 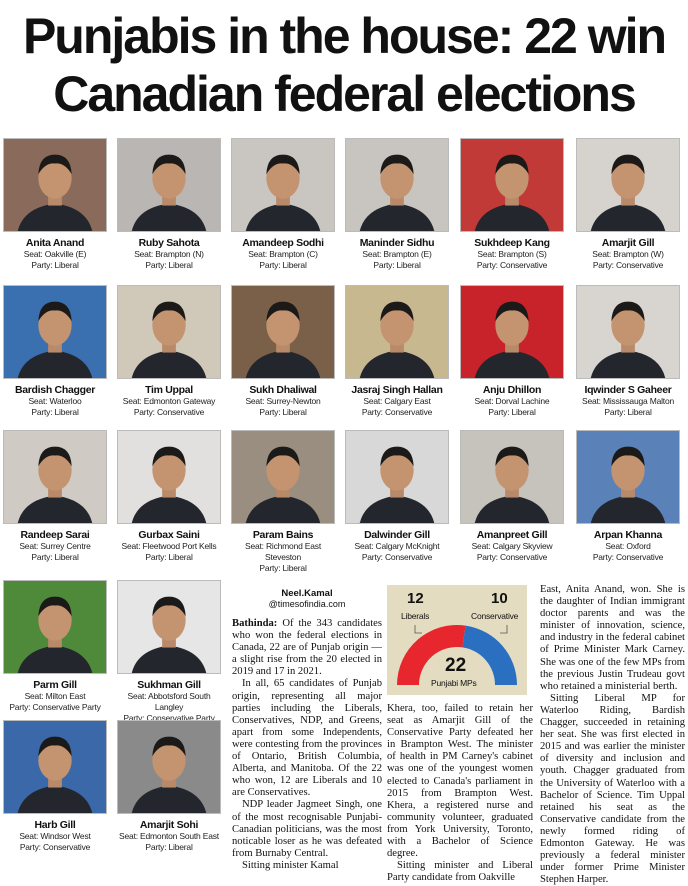 I want to click on liberals-count: 12, so click(x=415, y=598).